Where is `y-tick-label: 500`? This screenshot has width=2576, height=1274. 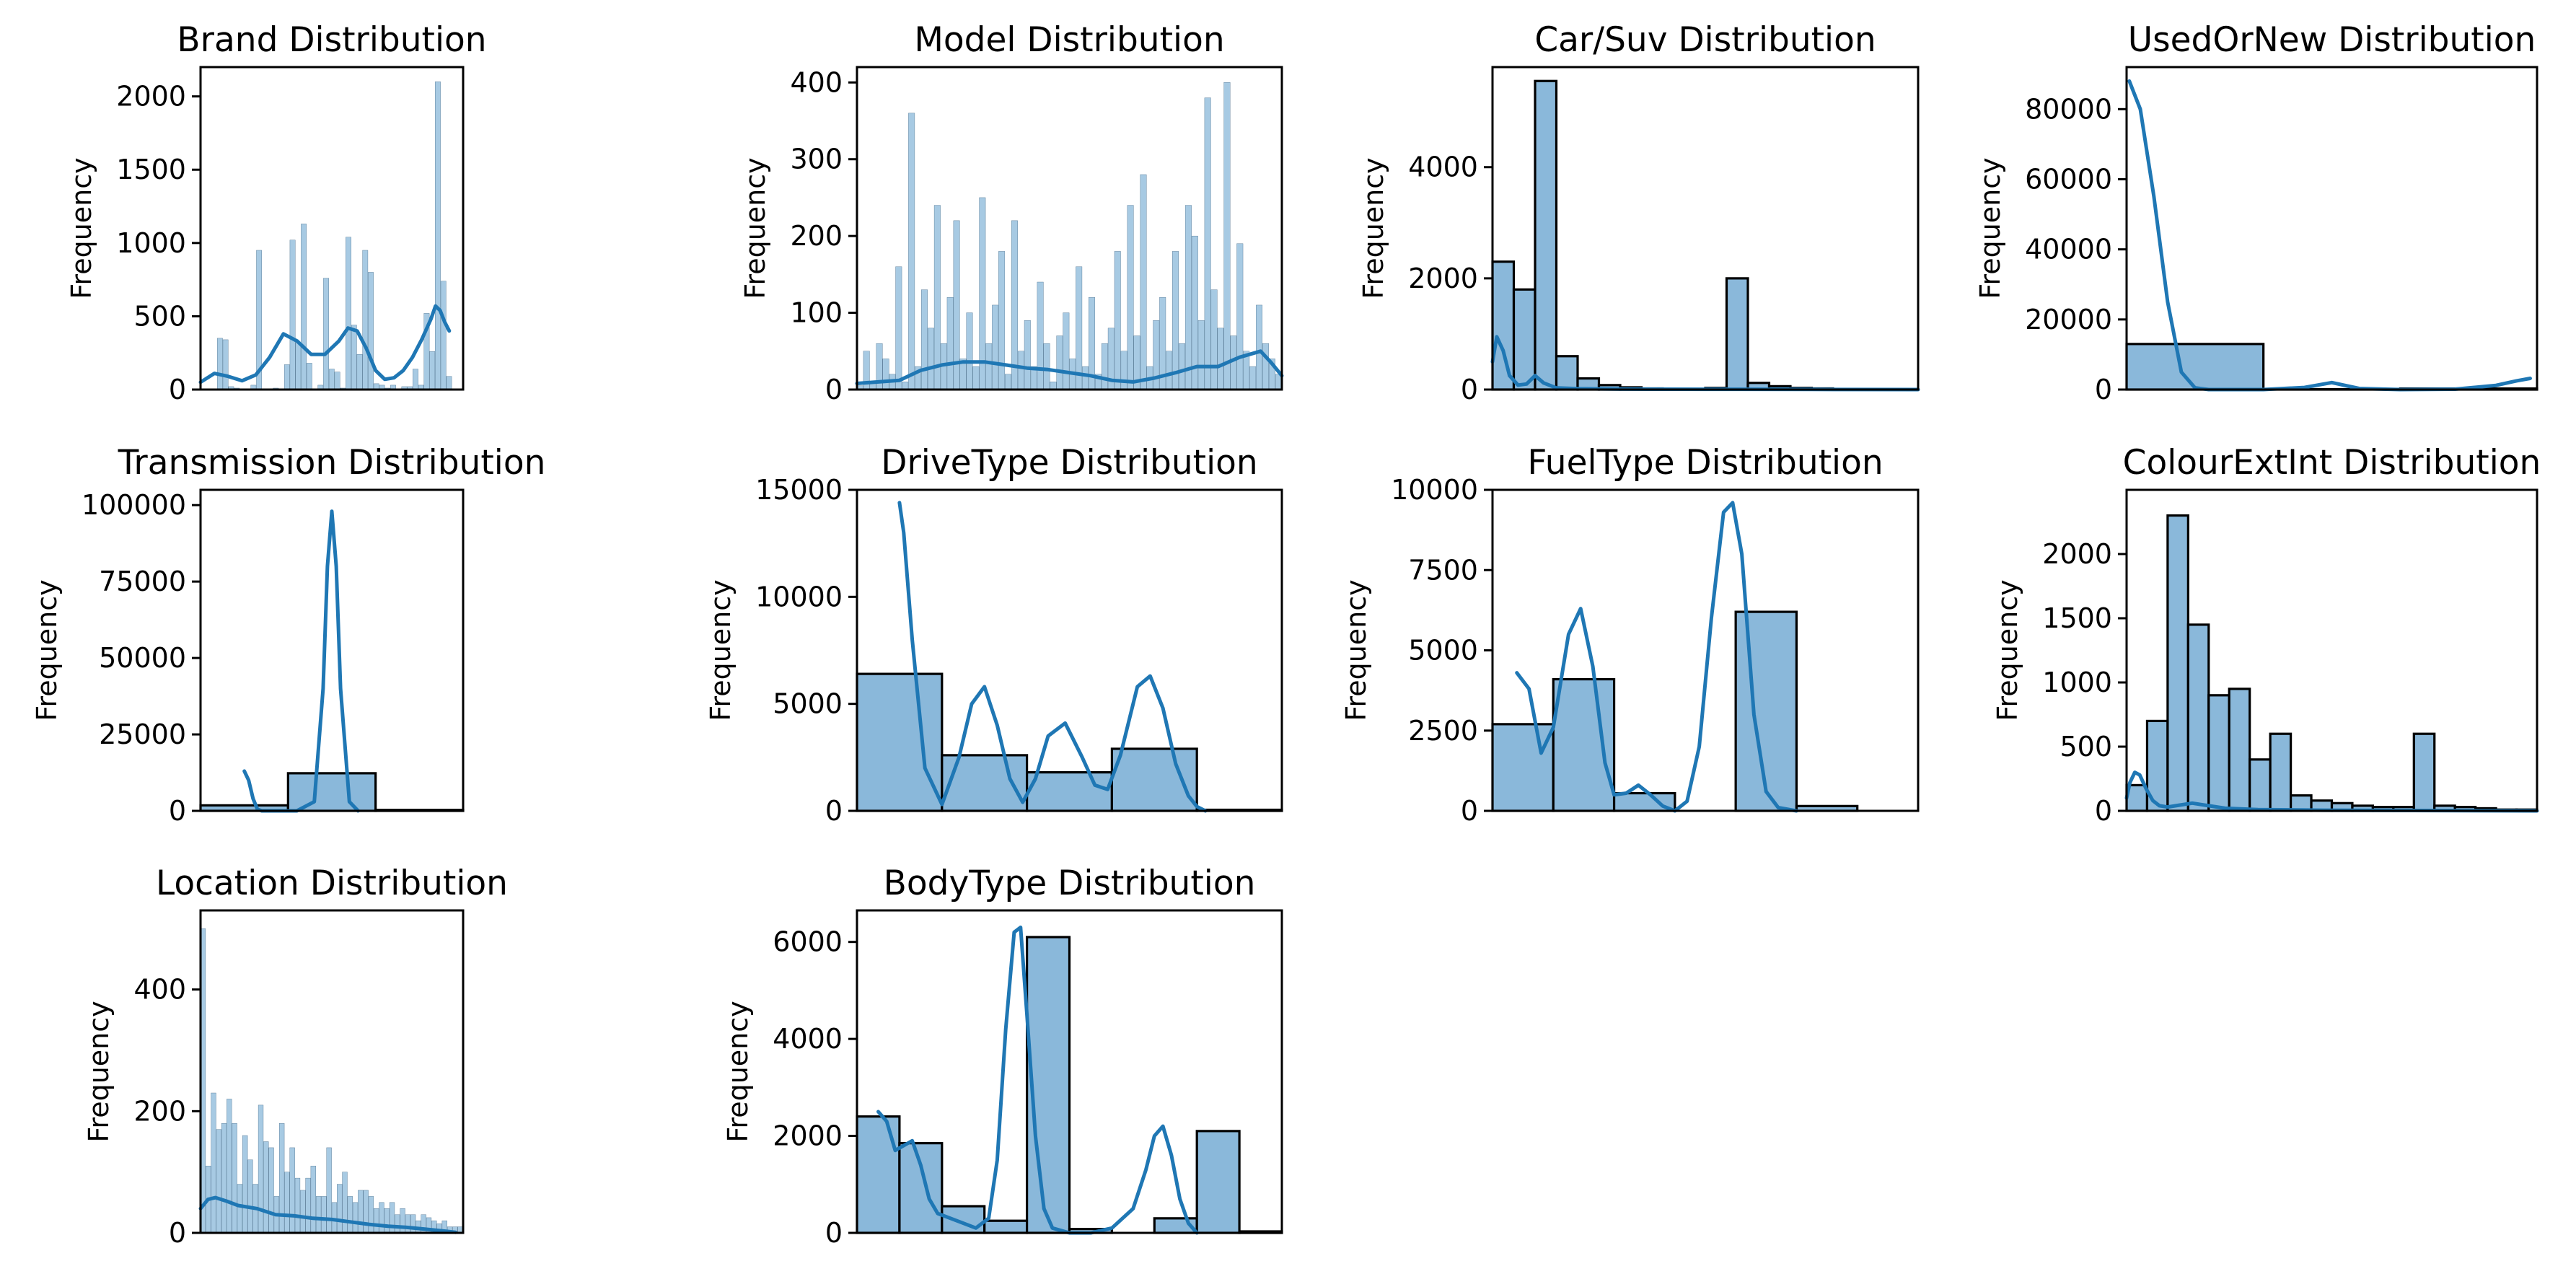
y-tick-label: 500 is located at coordinates (2086, 747).